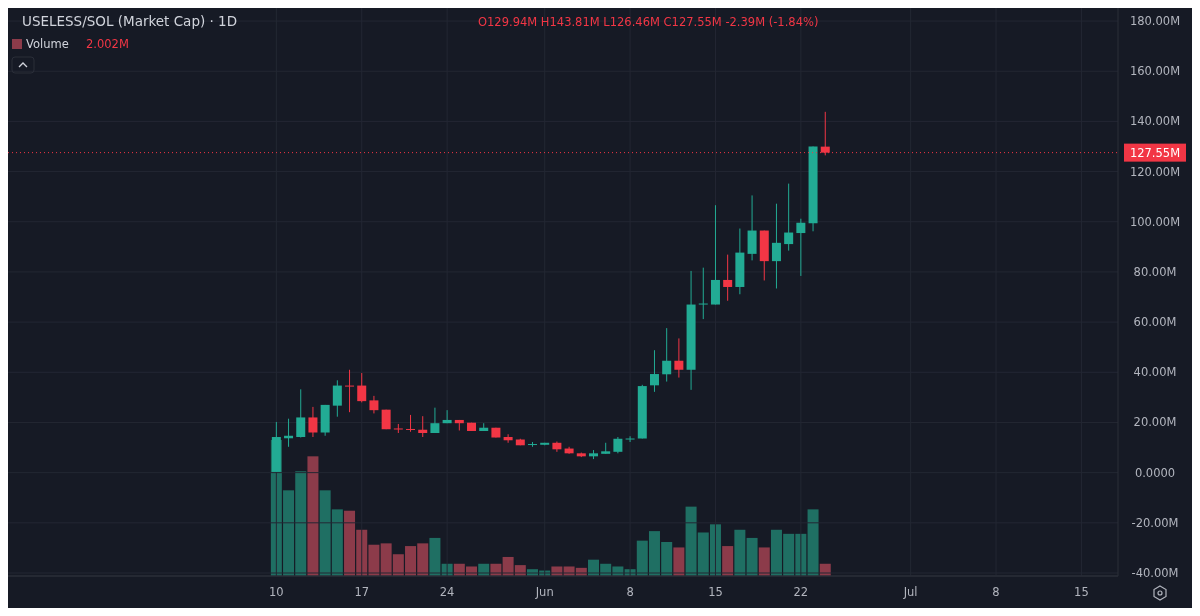 This screenshot has height=616, width=1200. Describe the element at coordinates (276, 592) in the screenshot. I see `x-tick-label: 10` at that location.